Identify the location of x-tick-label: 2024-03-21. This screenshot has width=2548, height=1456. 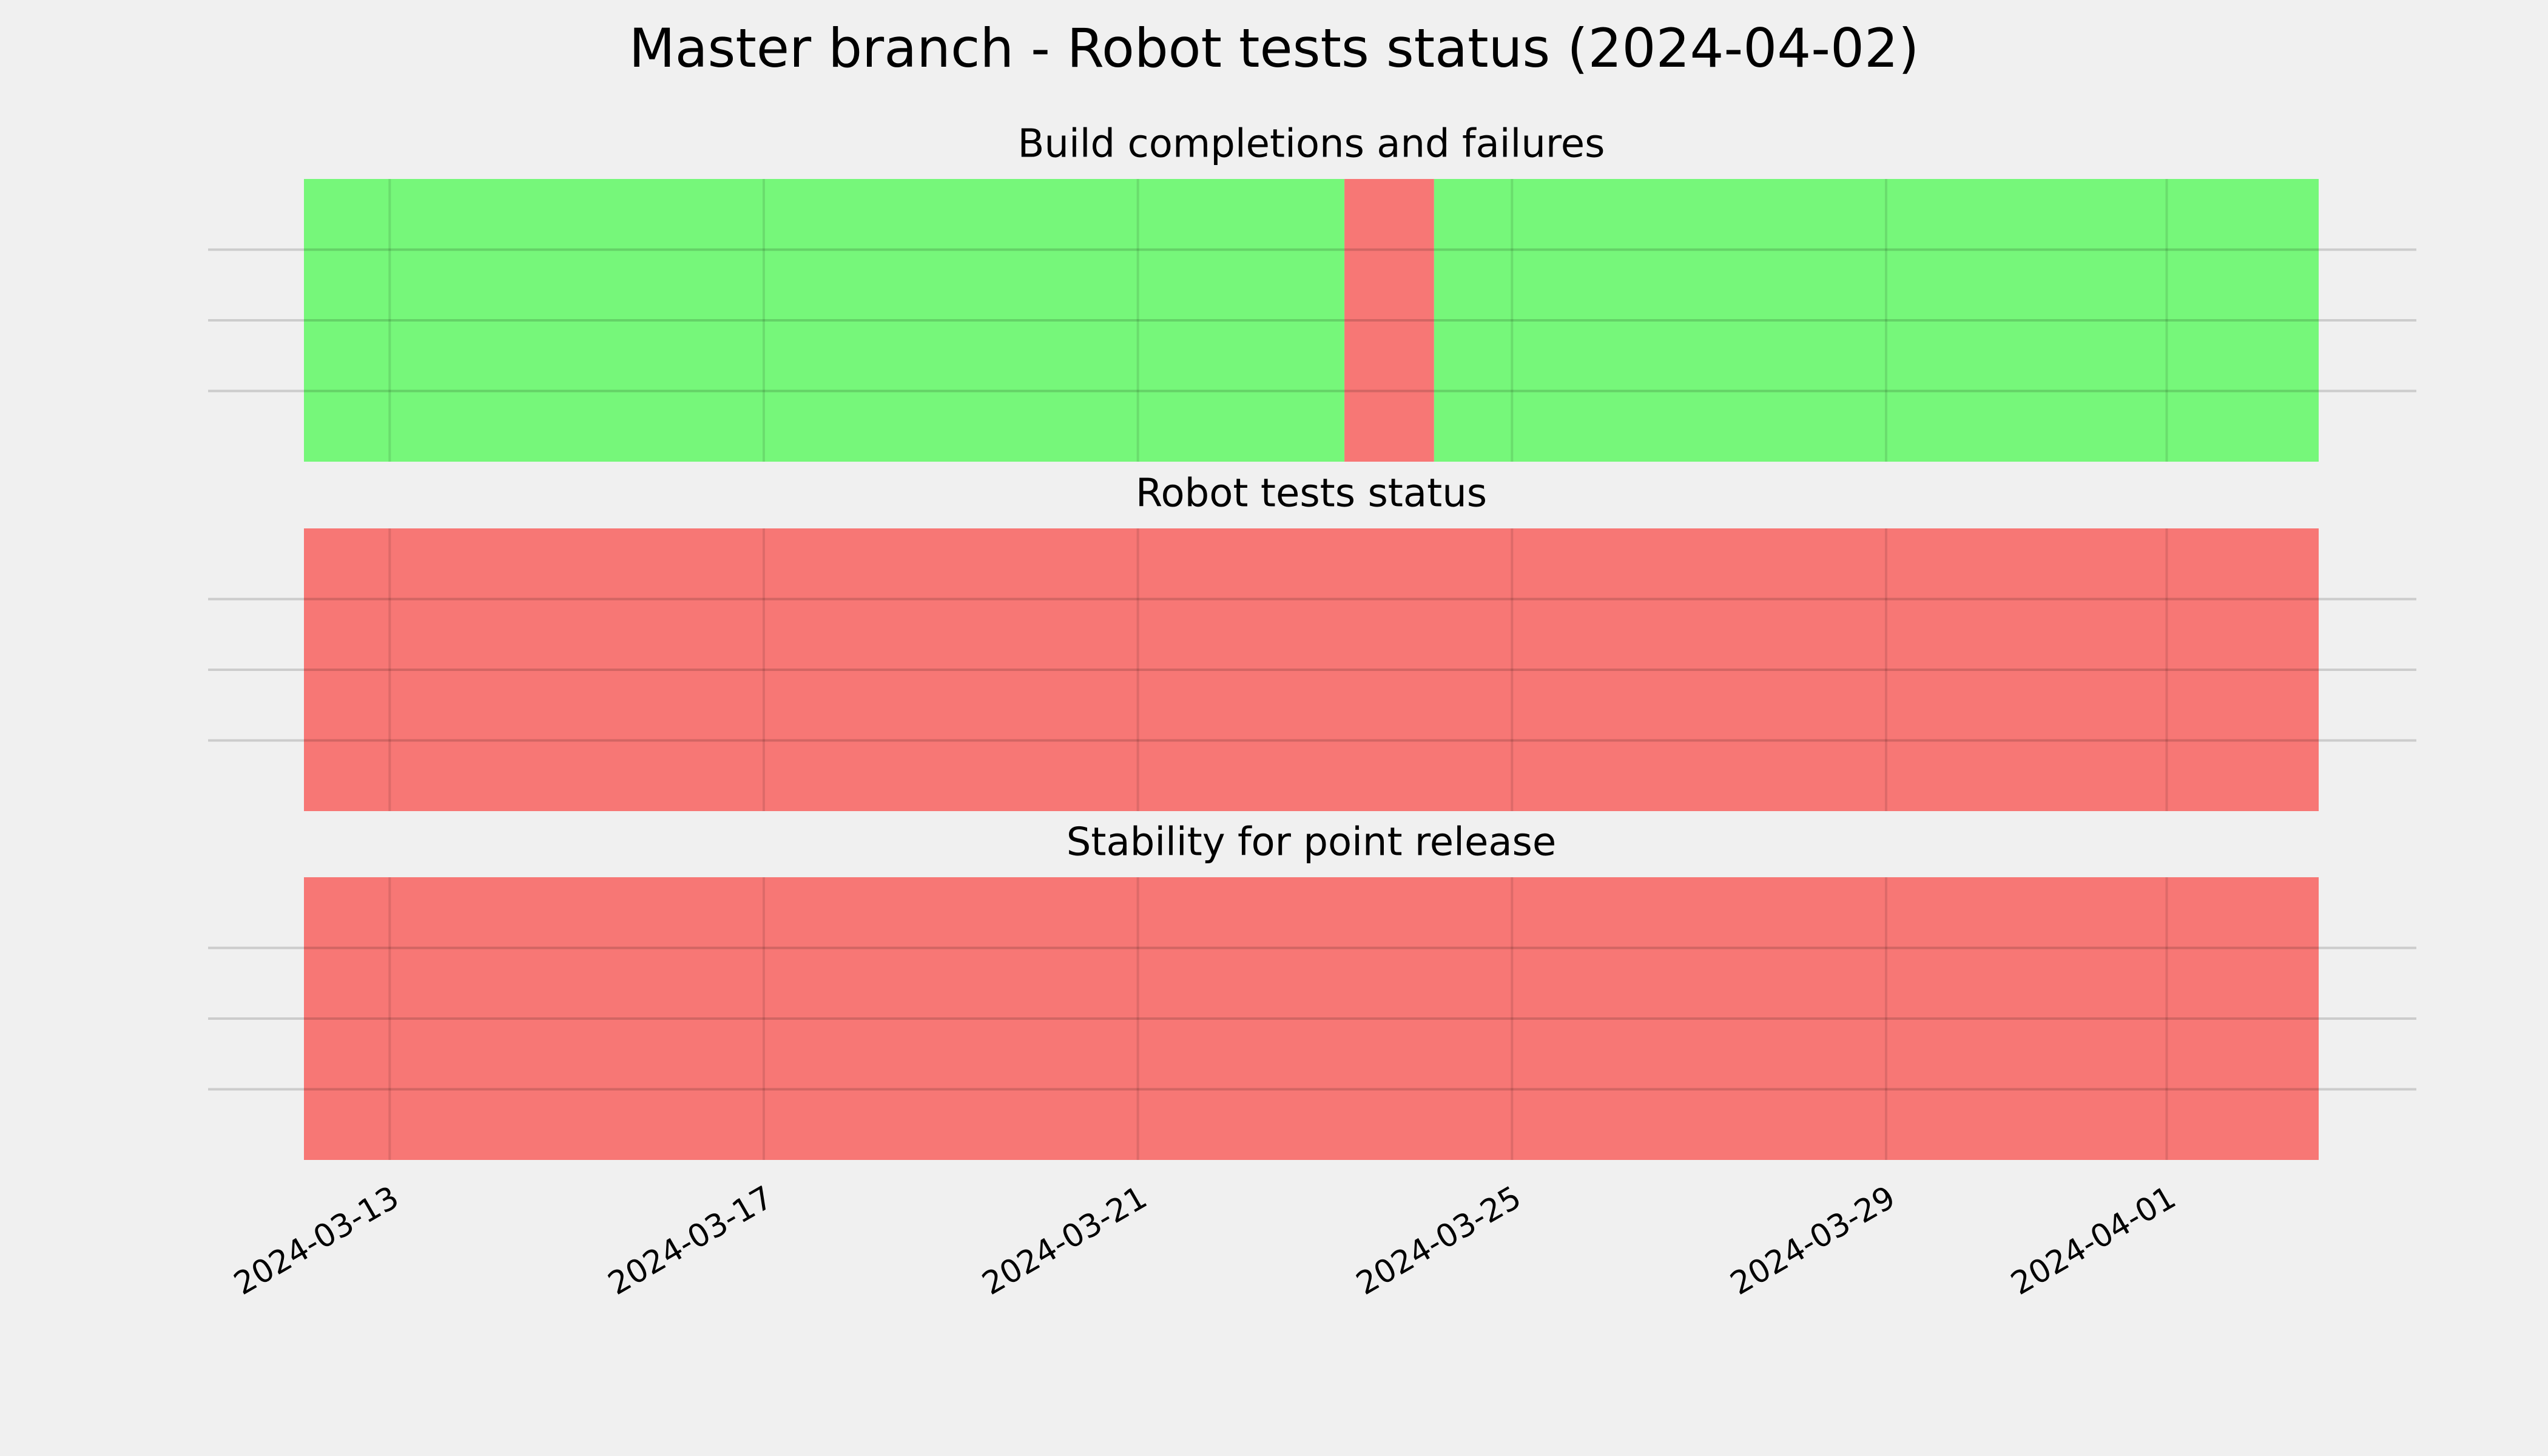
(1064, 1241).